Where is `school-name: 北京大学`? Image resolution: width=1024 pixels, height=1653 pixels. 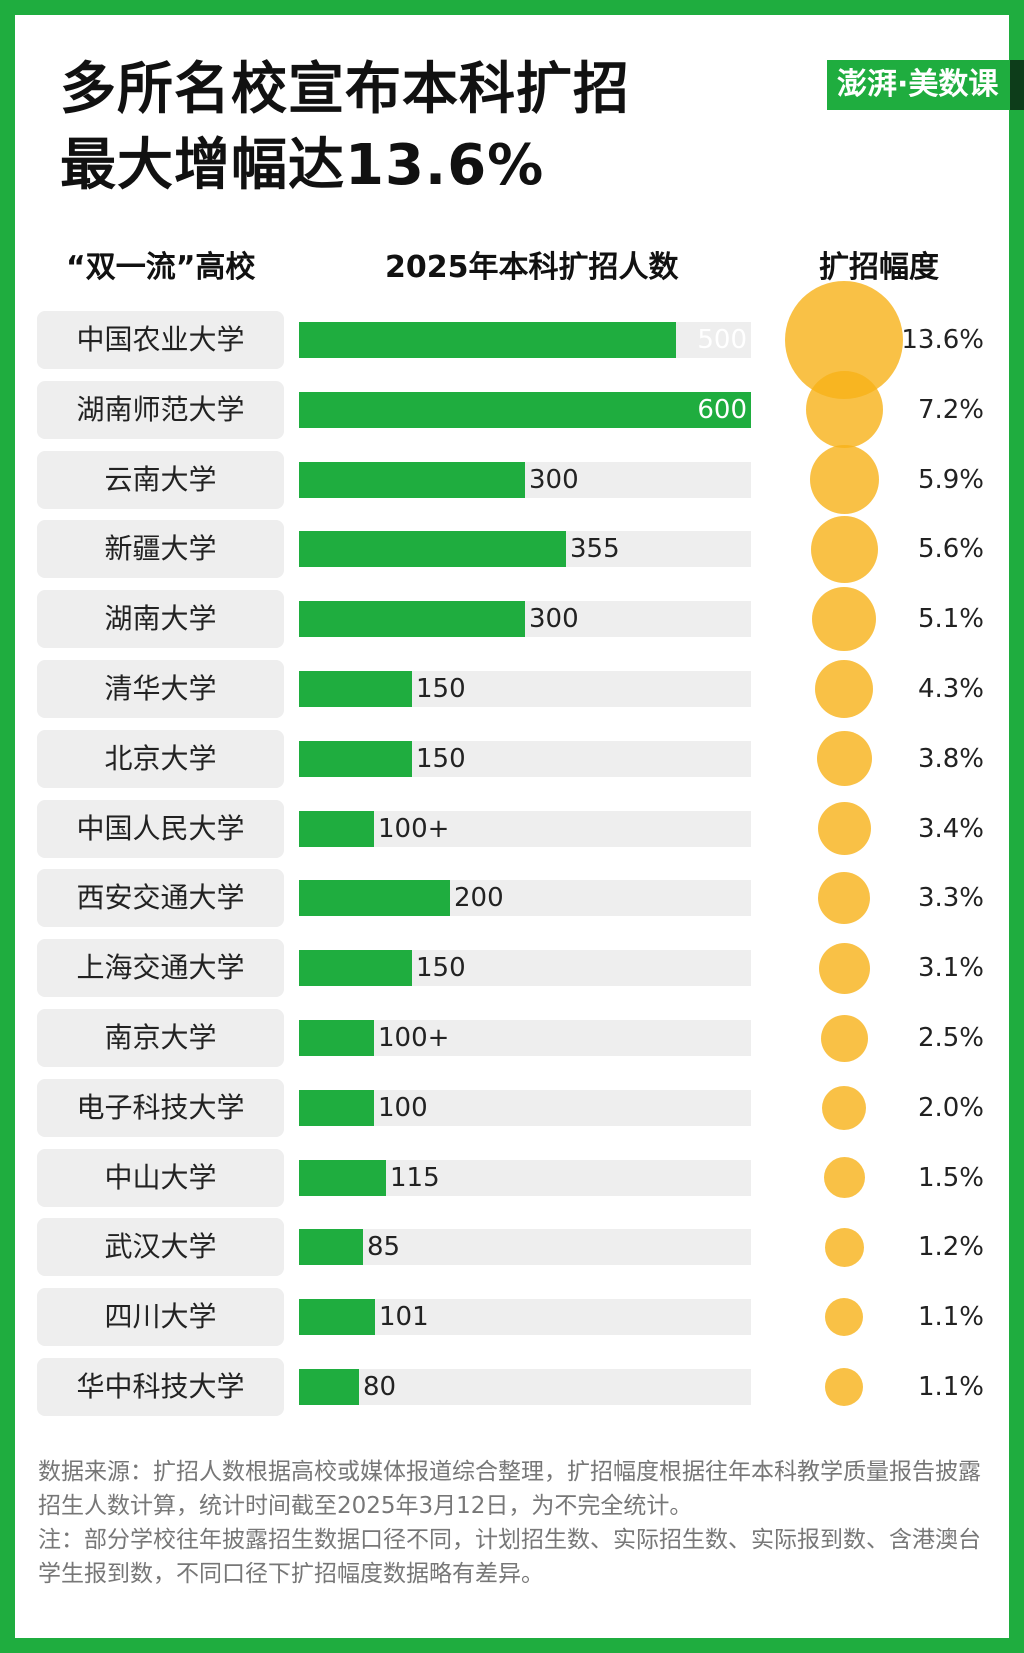
school-name: 北京大学 is located at coordinates (160, 758).